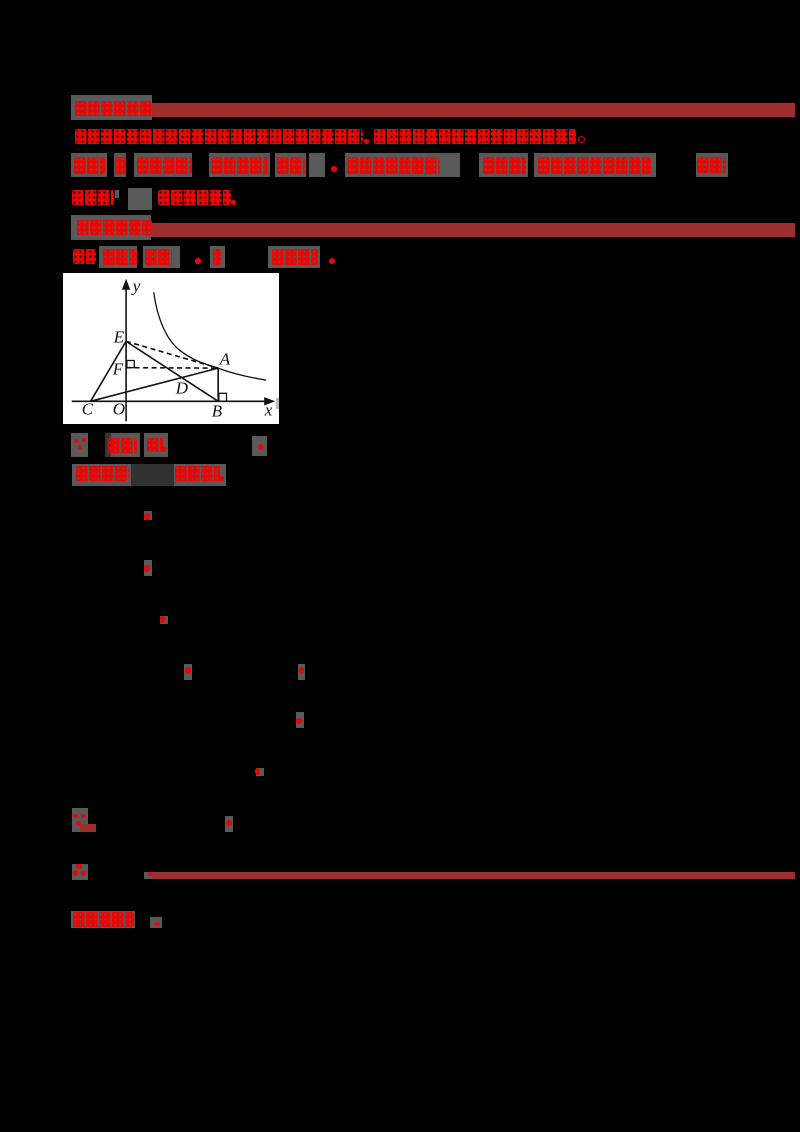  Describe the element at coordinates (118, 368) in the screenshot. I see `svg-text: F` at that location.